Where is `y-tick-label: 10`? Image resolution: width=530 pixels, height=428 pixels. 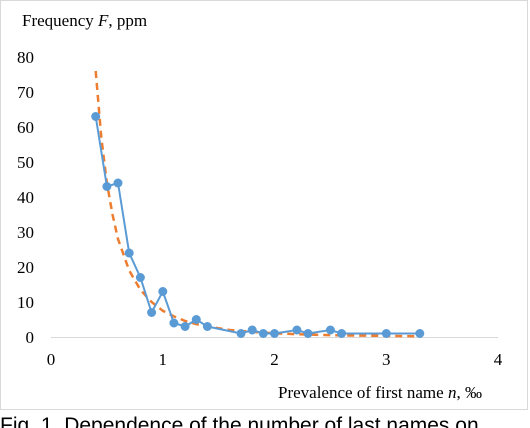
y-tick-label: 10 is located at coordinates (25, 302).